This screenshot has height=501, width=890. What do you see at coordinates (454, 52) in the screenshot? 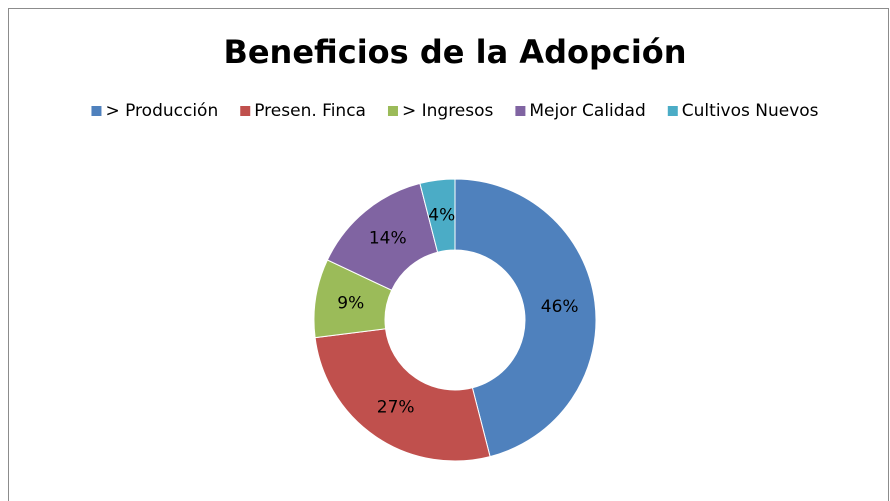
I see `chart-title: Beneficios de la Adopción` at bounding box center [454, 52].